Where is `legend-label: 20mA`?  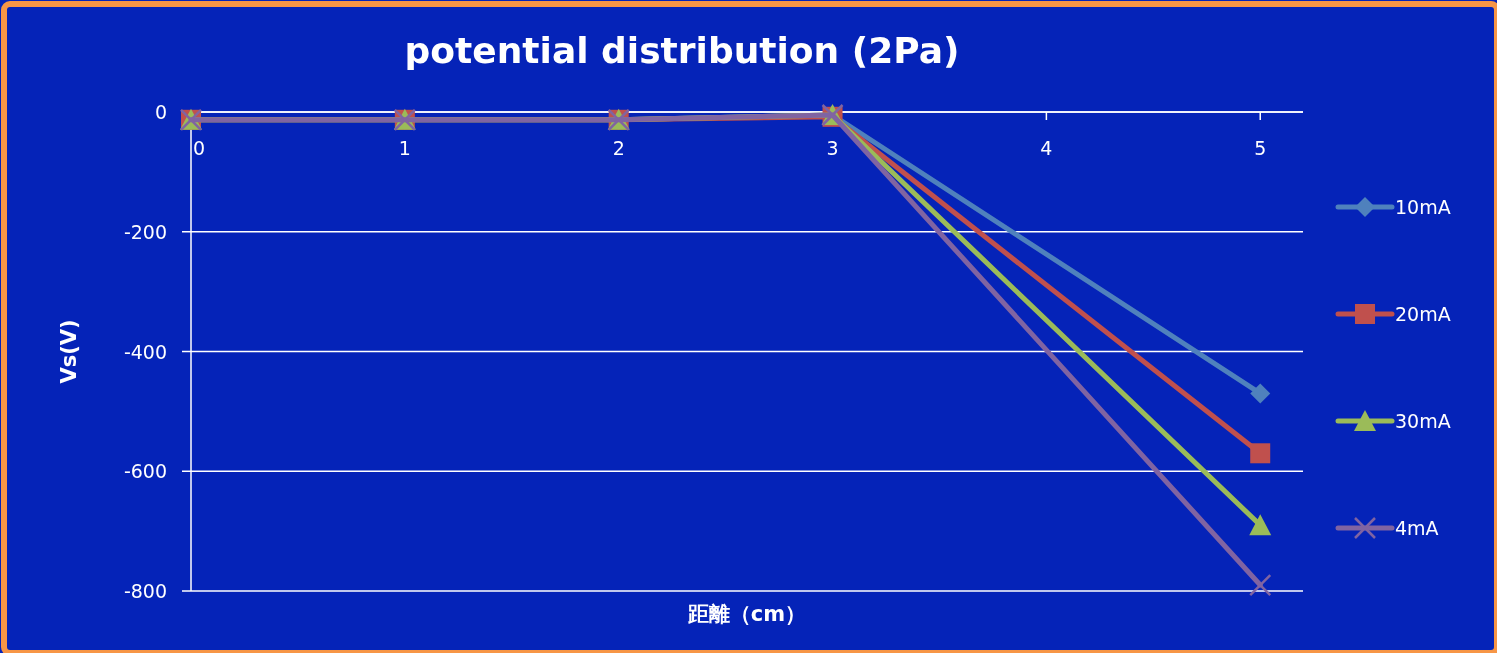
legend-label: 20mA is located at coordinates (1423, 314).